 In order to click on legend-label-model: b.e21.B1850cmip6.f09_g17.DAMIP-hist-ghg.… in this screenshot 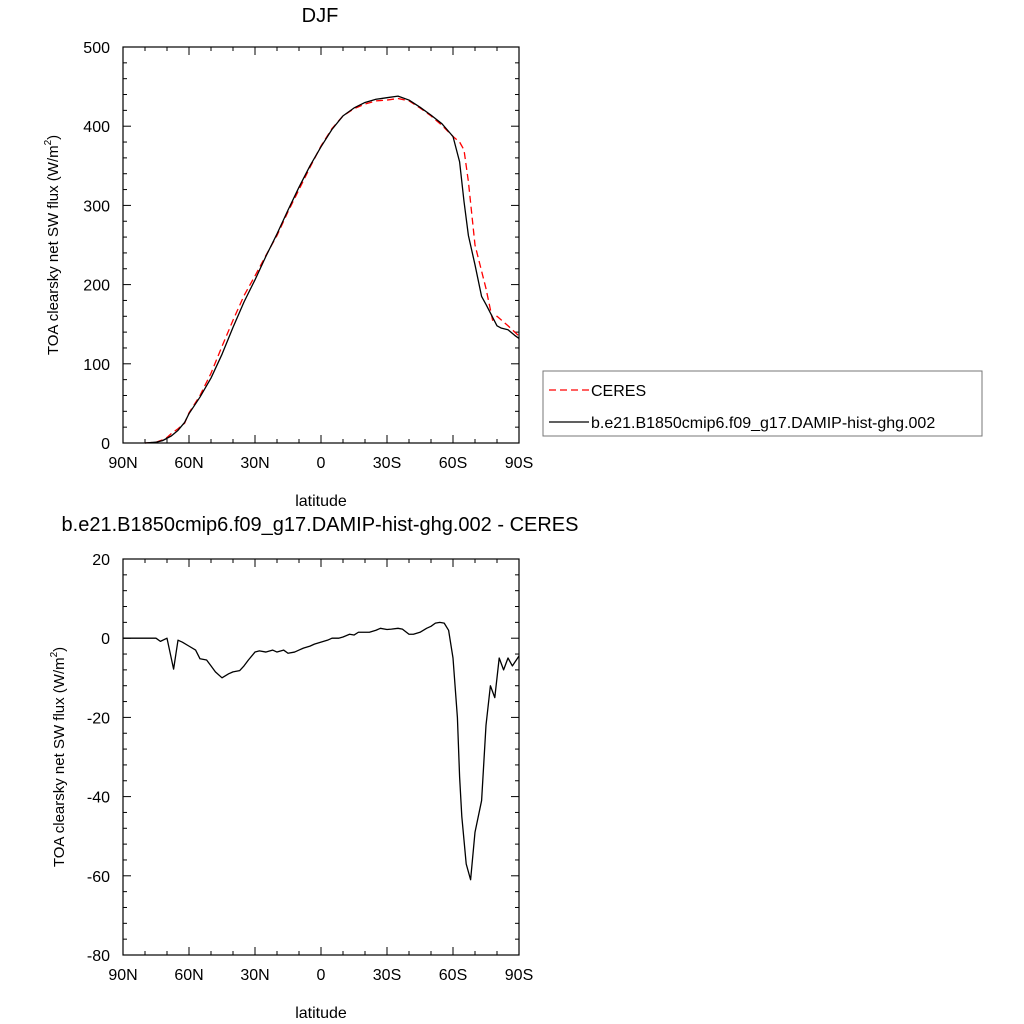, I will do `click(763, 423)`.